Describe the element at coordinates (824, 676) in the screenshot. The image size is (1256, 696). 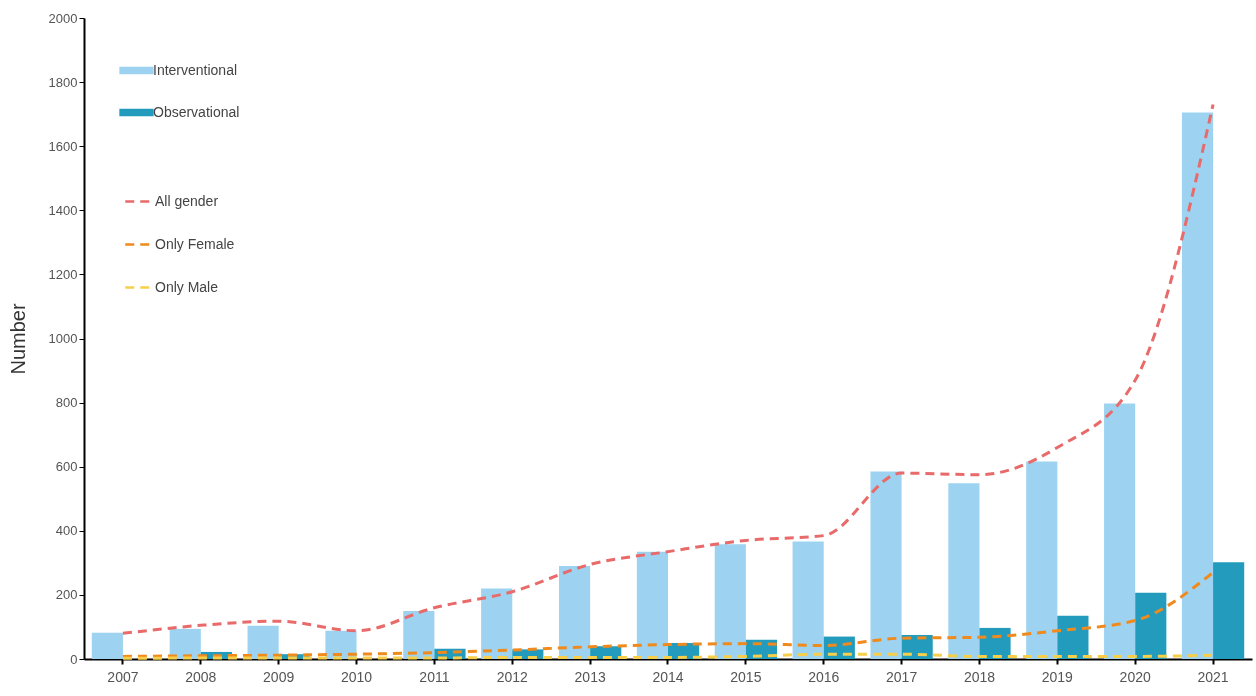
I see `x-tick-label: 2016` at that location.